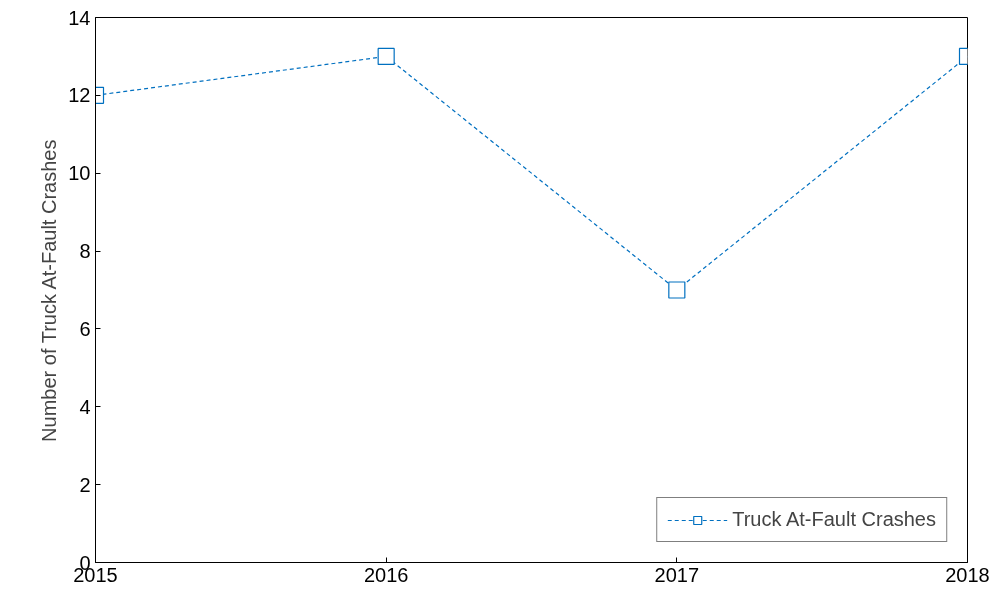  Describe the element at coordinates (79, 95) in the screenshot. I see `y-tick-label: 12` at that location.